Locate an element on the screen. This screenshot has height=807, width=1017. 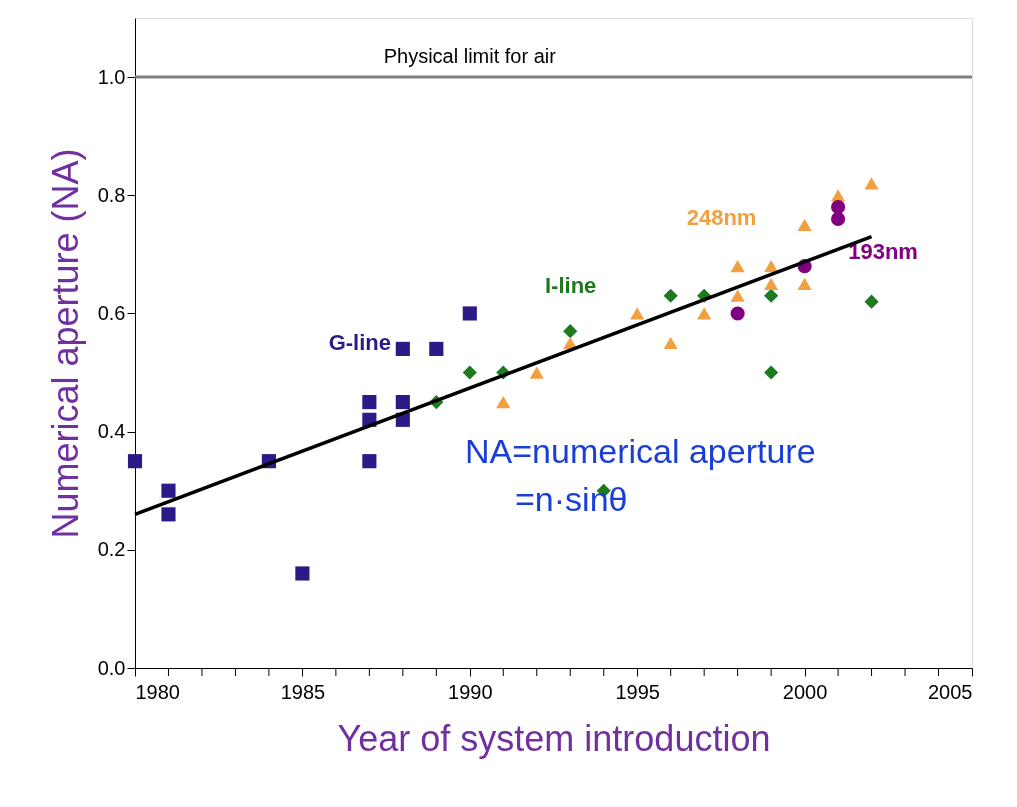
y-axis-title: Numerical aperture (NA) is located at coordinates (65, 343).